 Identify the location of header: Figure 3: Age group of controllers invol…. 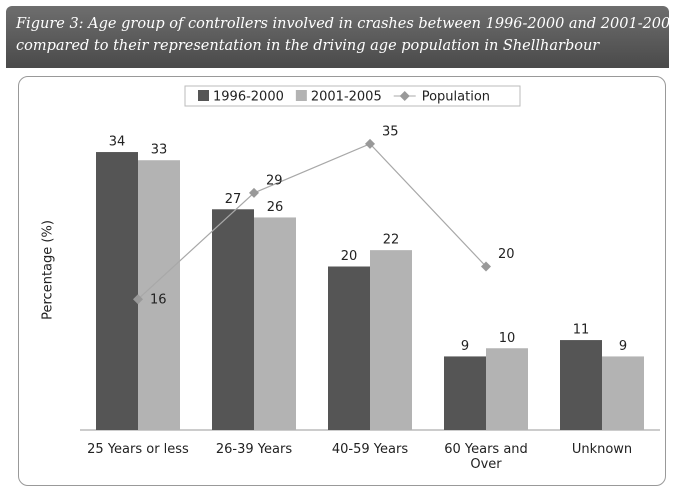
(341, 37).